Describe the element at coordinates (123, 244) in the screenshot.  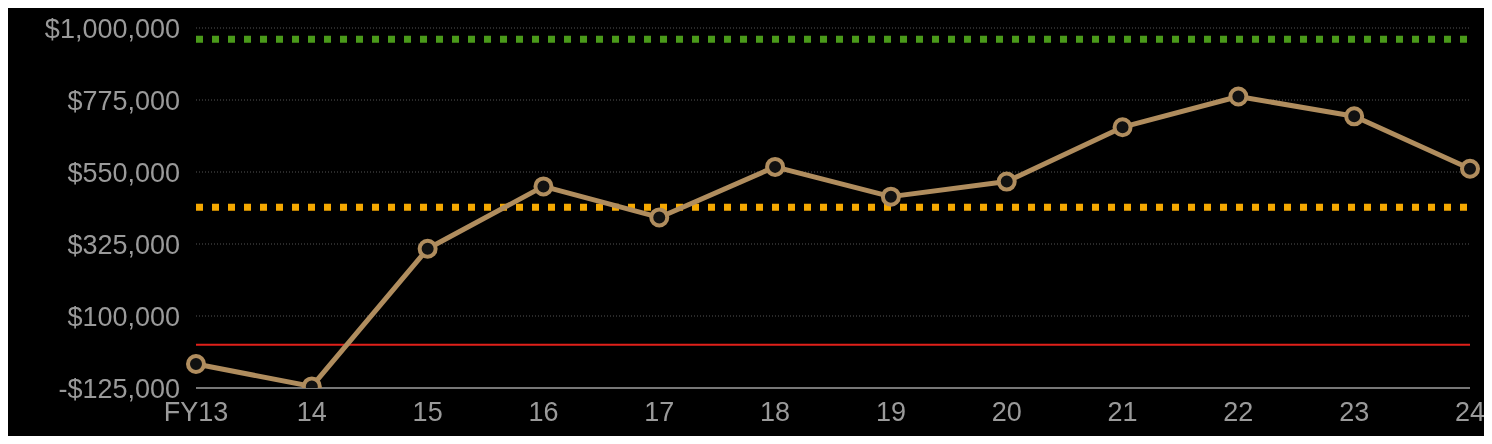
I see `y-tick-label: $325,000` at that location.